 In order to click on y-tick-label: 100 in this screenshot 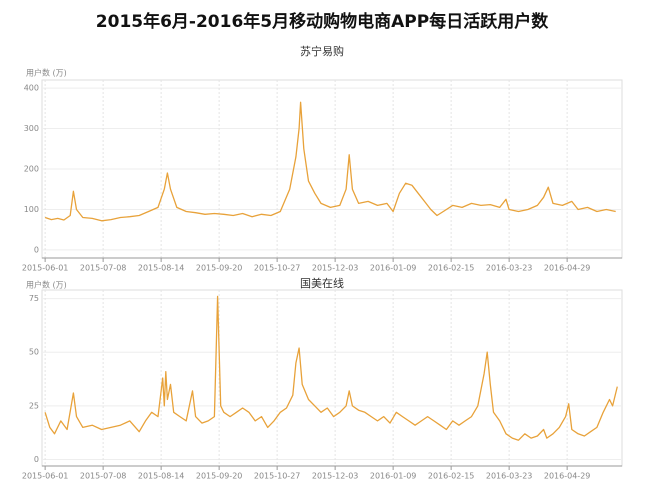, I will do `click(31, 209)`.